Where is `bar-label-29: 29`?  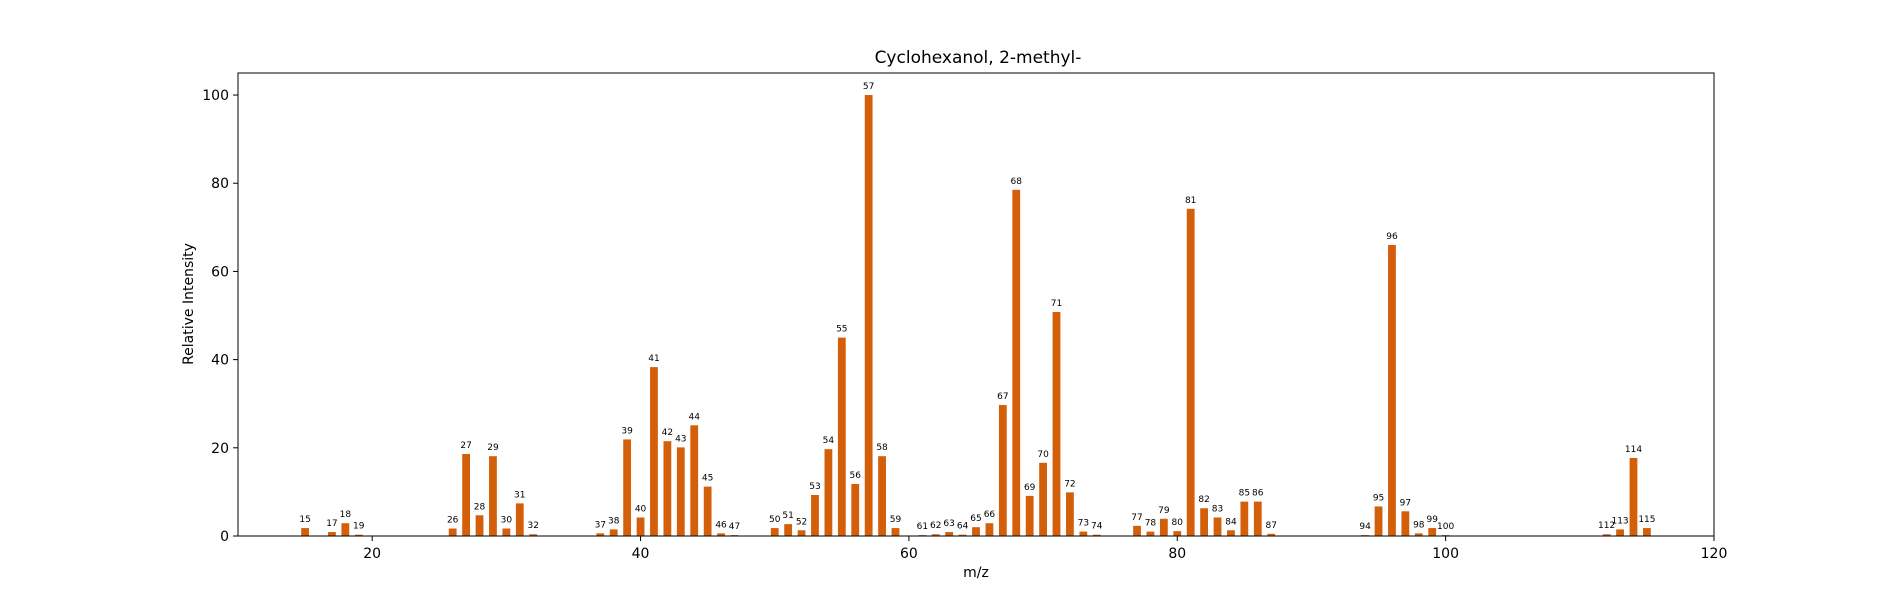
bar-label-29: 29 is located at coordinates (493, 448).